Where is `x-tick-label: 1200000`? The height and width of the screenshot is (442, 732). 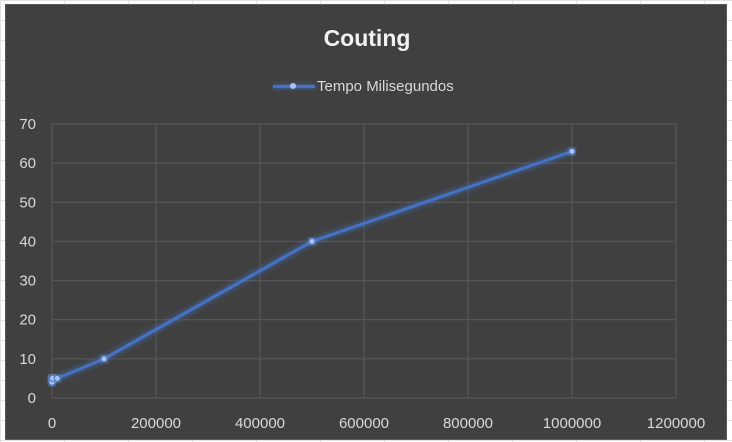
x-tick-label: 1200000 is located at coordinates (676, 423).